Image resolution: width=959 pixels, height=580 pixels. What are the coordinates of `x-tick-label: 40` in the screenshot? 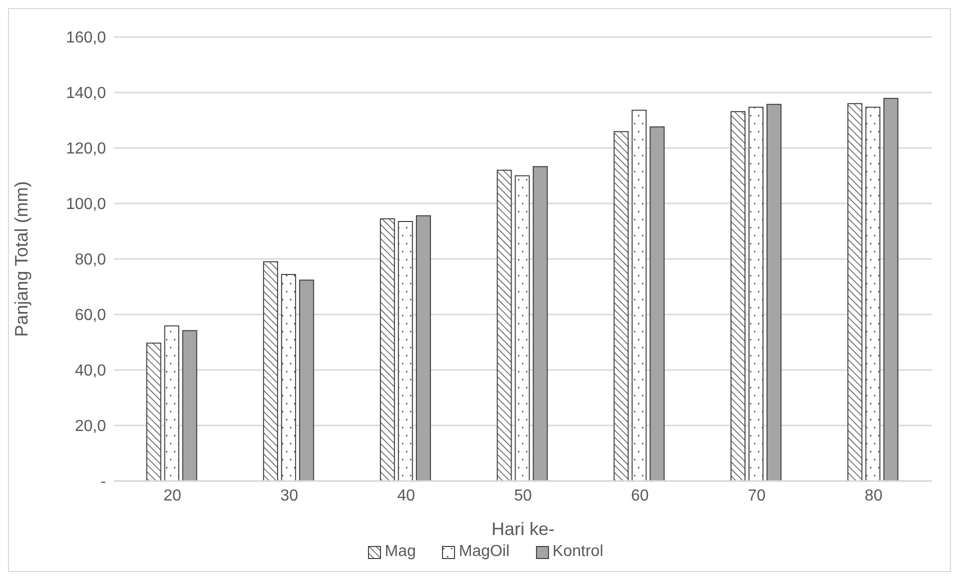 It's located at (406, 495).